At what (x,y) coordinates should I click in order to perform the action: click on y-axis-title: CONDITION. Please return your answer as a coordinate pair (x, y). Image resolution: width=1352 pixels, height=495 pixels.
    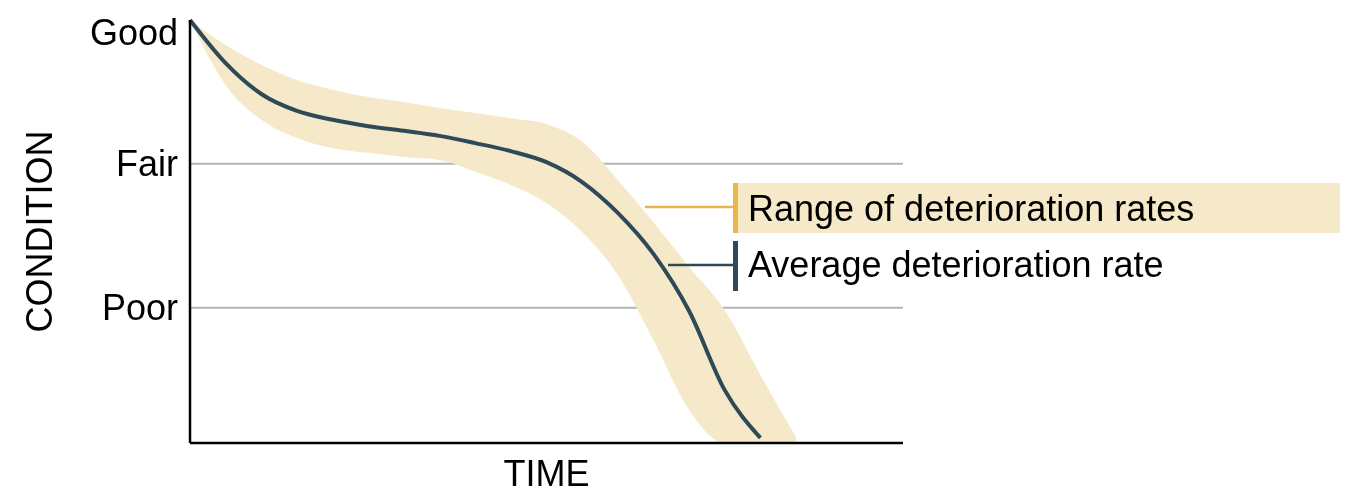
    Looking at the image, I should click on (39, 231).